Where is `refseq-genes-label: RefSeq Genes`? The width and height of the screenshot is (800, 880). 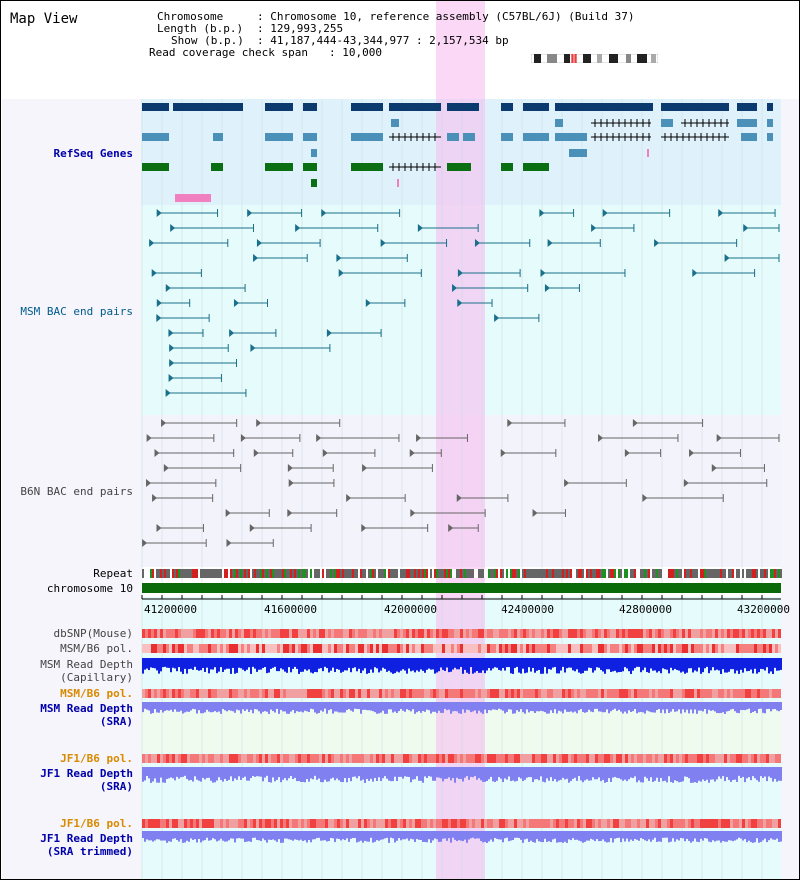
refseq-genes-label: RefSeq Genes is located at coordinates (93, 153).